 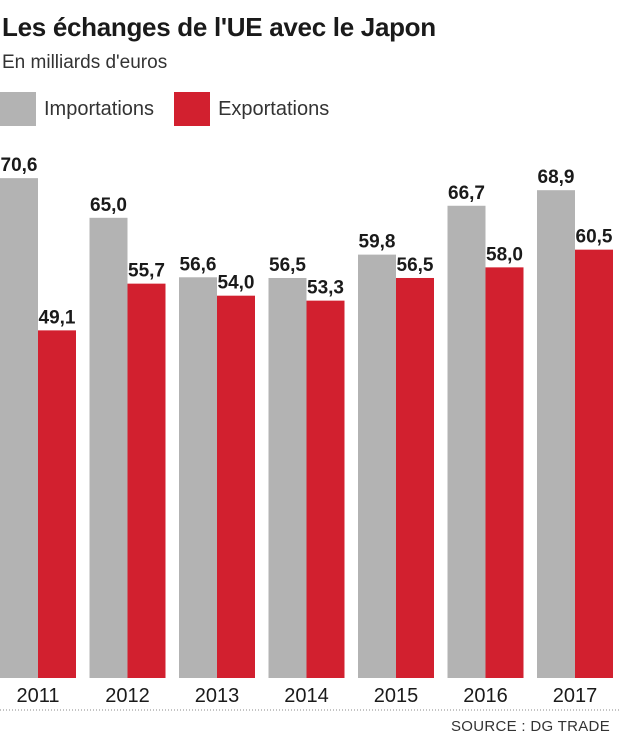 What do you see at coordinates (217, 696) in the screenshot?
I see `x-tick-label-2013: 2013` at bounding box center [217, 696].